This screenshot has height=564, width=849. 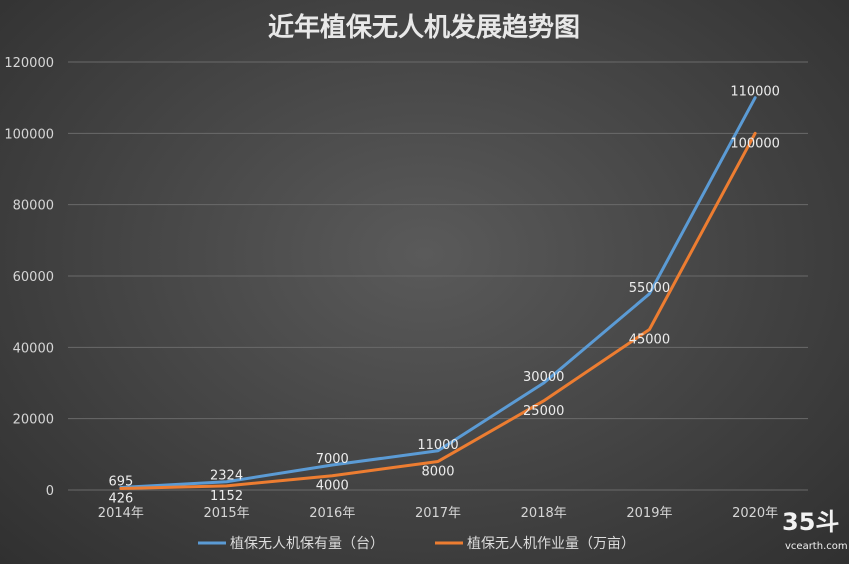 What do you see at coordinates (416, 543) in the screenshot?
I see `legend: 植保无人机保有量（台） 植保无人机作业量（万亩）` at bounding box center [416, 543].